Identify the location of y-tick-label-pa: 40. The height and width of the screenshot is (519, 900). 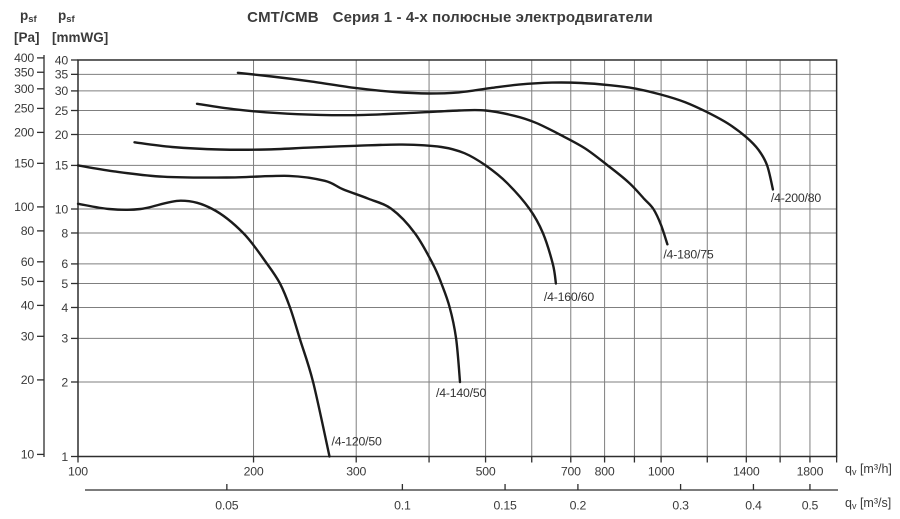
(28, 306).